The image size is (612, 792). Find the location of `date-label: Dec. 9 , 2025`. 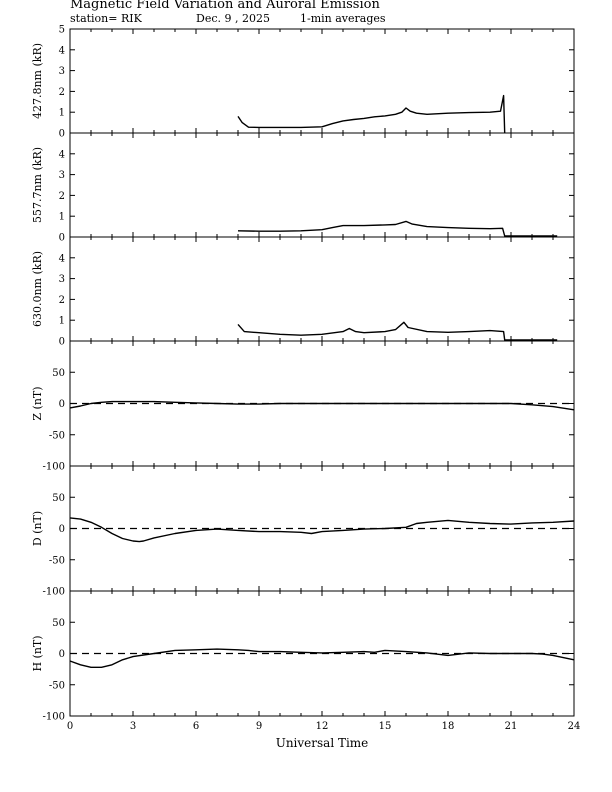

date-label: Dec. 9 , 2025 is located at coordinates (233, 18).